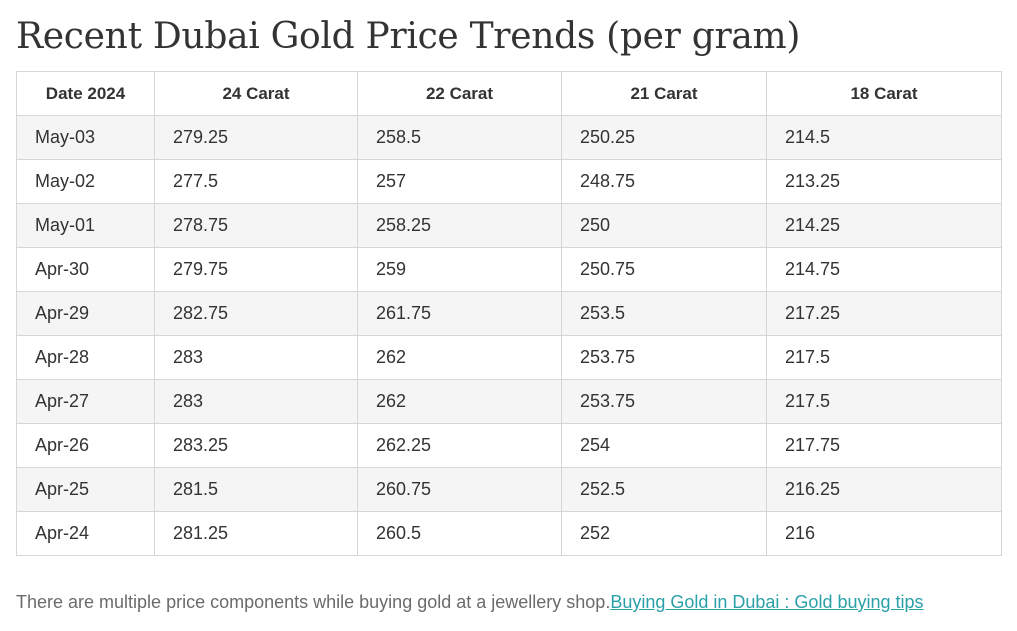 This screenshot has width=1017, height=631. Describe the element at coordinates (884, 445) in the screenshot. I see `cell-18-carat: 217.75` at that location.